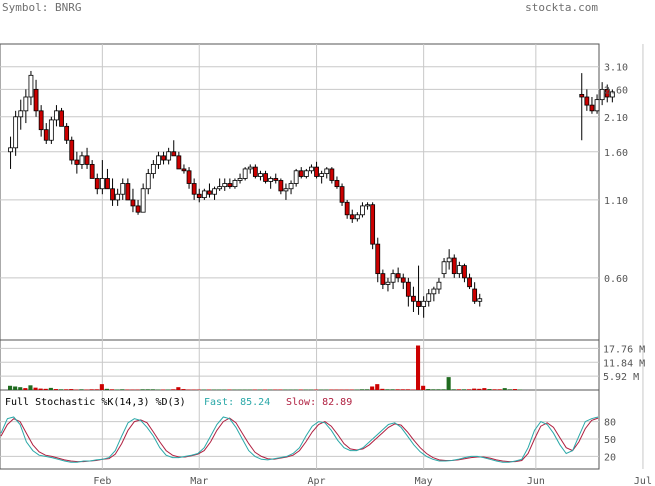 The image size is (655, 486). What do you see at coordinates (616, 201) in the screenshot?
I see `price-tick-label: 1.10` at bounding box center [616, 201].